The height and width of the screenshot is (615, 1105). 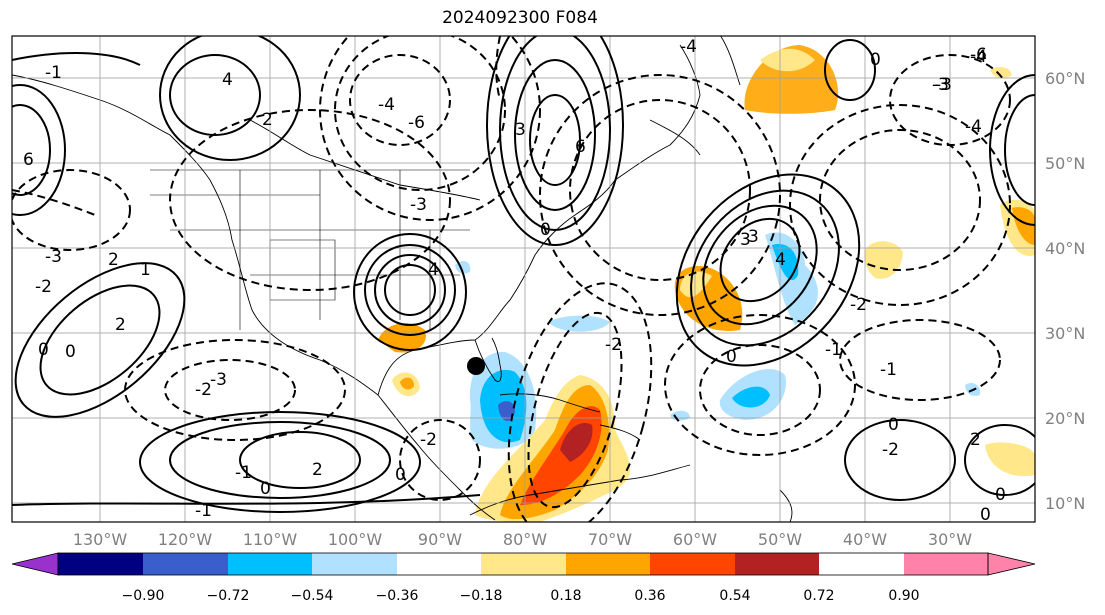 I want to click on colorbar, so click(x=523, y=564).